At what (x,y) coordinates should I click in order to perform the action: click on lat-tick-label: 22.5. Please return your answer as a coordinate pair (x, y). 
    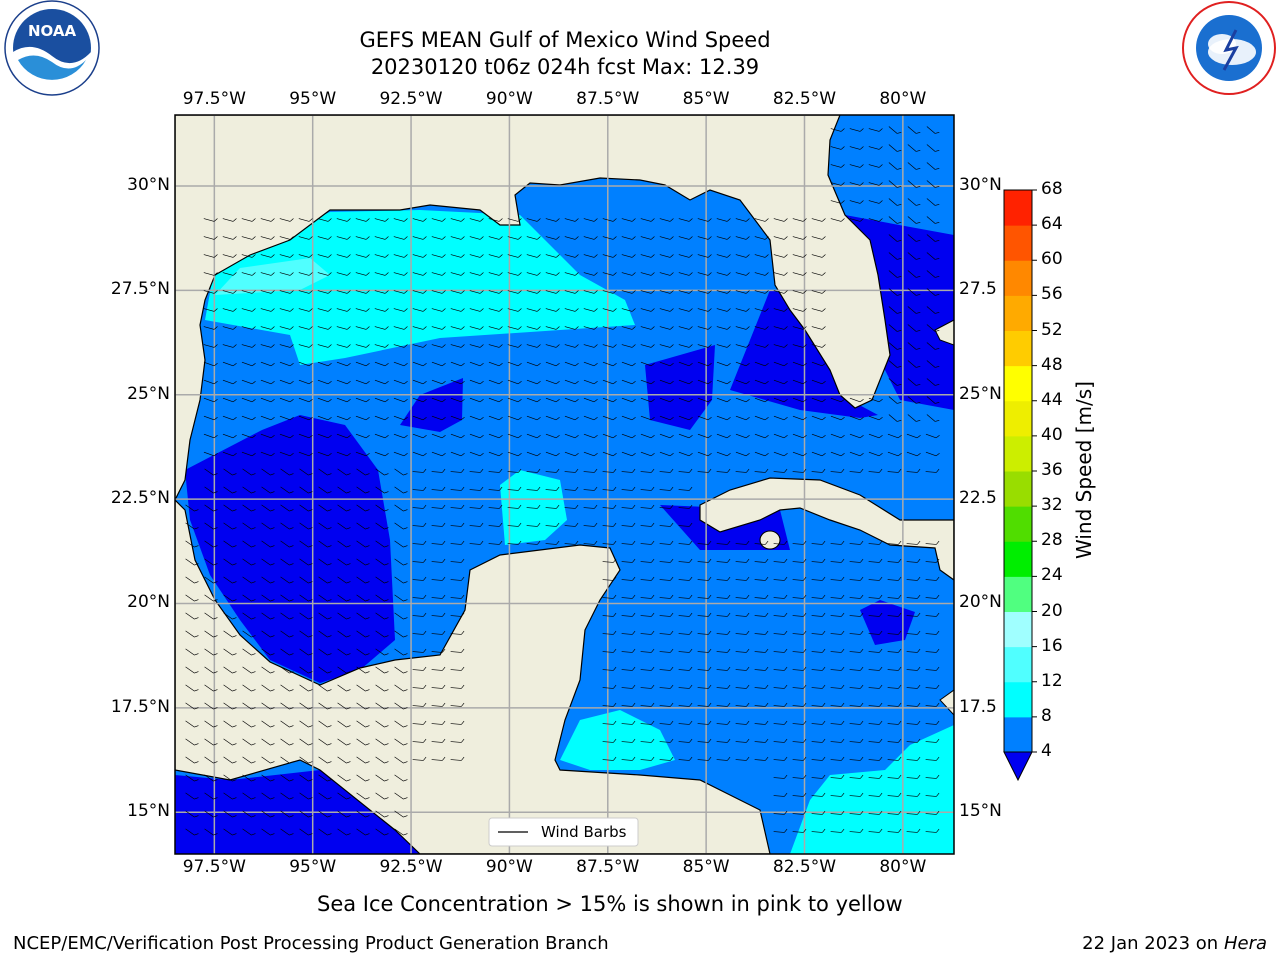
    Looking at the image, I should click on (978, 498).